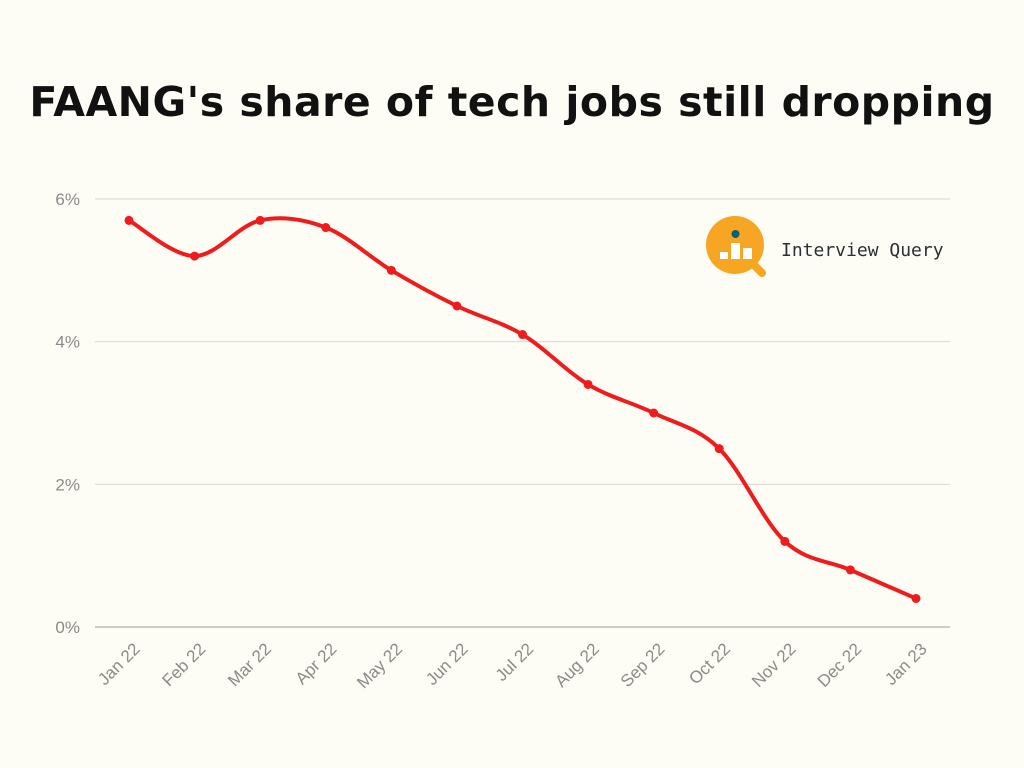 This screenshot has height=768, width=1024. Describe the element at coordinates (709, 663) in the screenshot. I see `x-tick-label: Oct 22` at that location.